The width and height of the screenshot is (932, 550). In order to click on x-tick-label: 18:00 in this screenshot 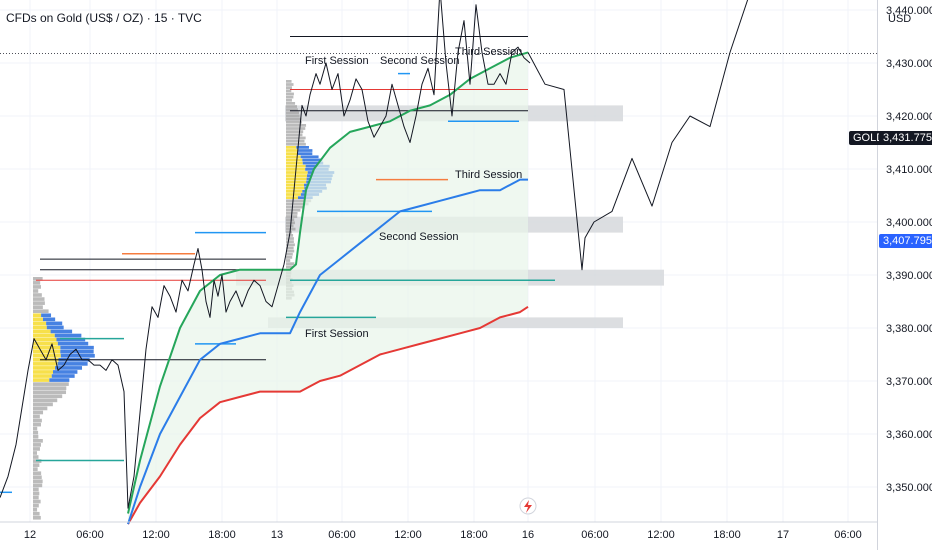, I will do `click(474, 535)`.